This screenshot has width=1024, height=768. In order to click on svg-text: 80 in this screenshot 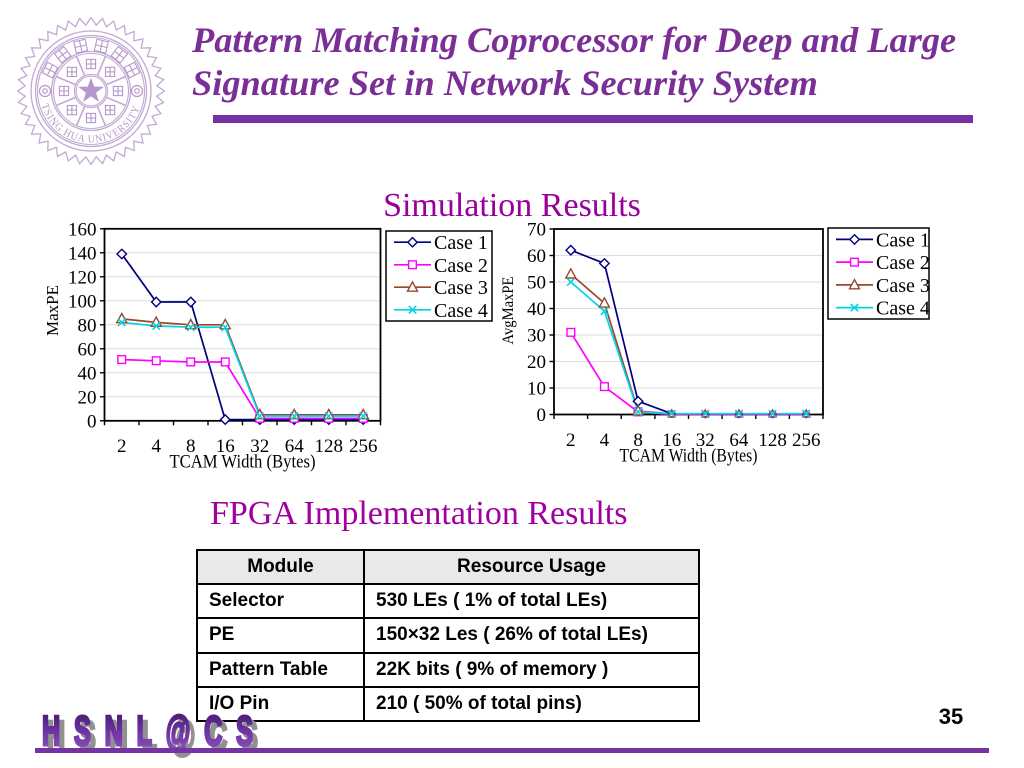, I will do `click(87, 325)`.